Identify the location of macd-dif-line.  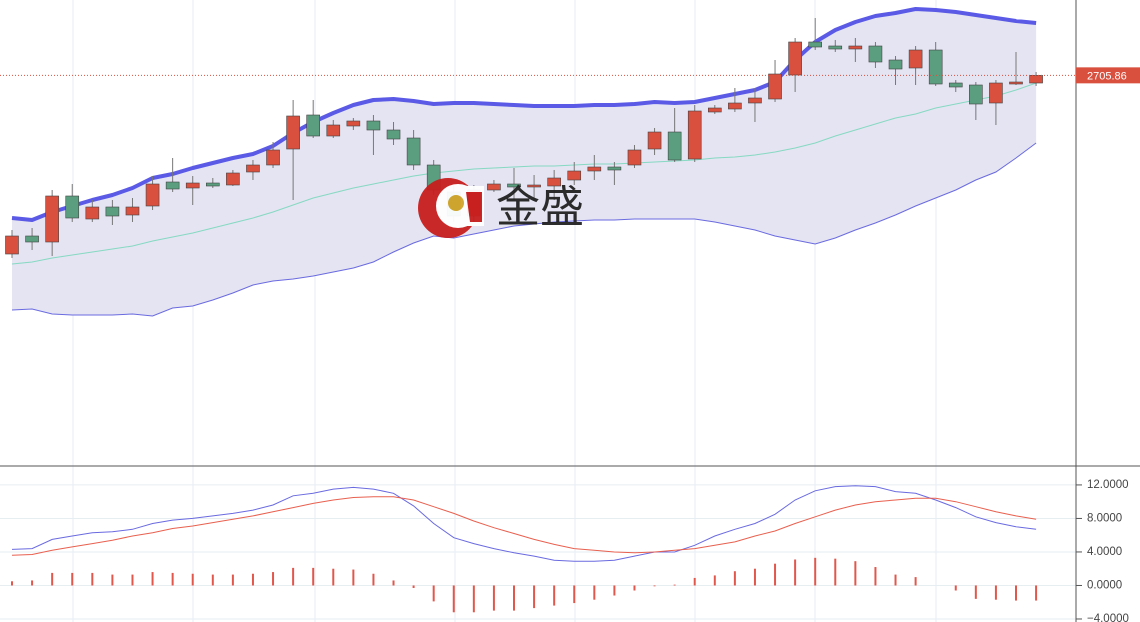
(524, 523).